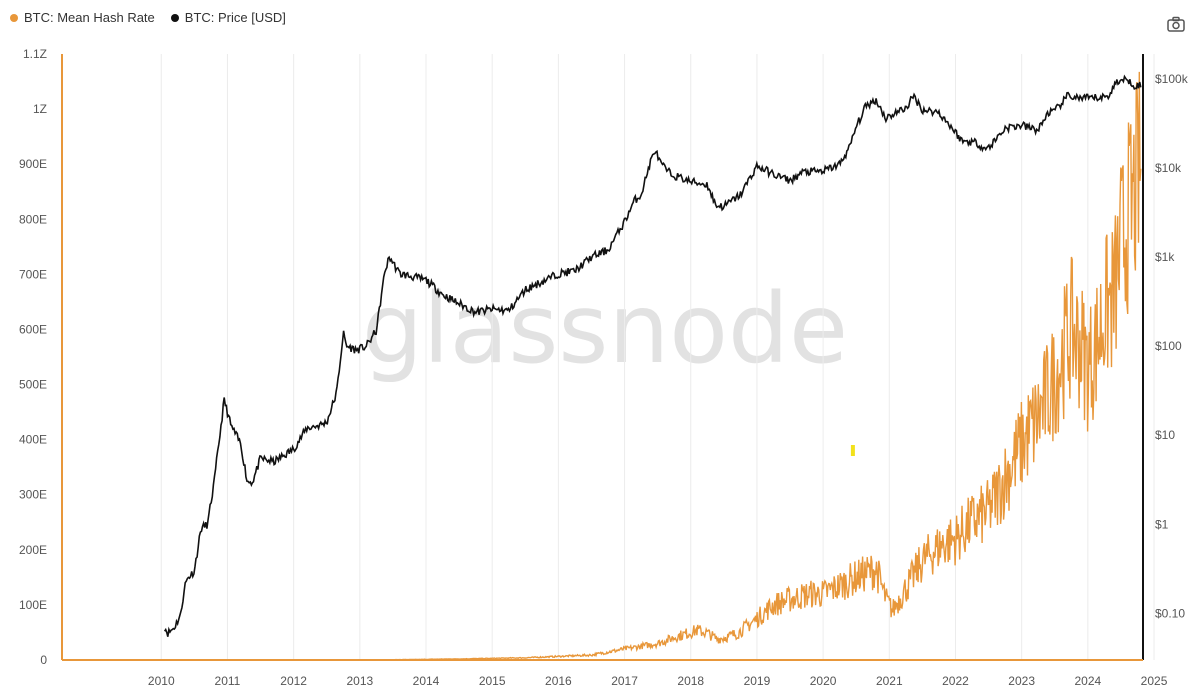 The height and width of the screenshot is (693, 1200). I want to click on y-right-tick-label: $0.10, so click(1170, 613).